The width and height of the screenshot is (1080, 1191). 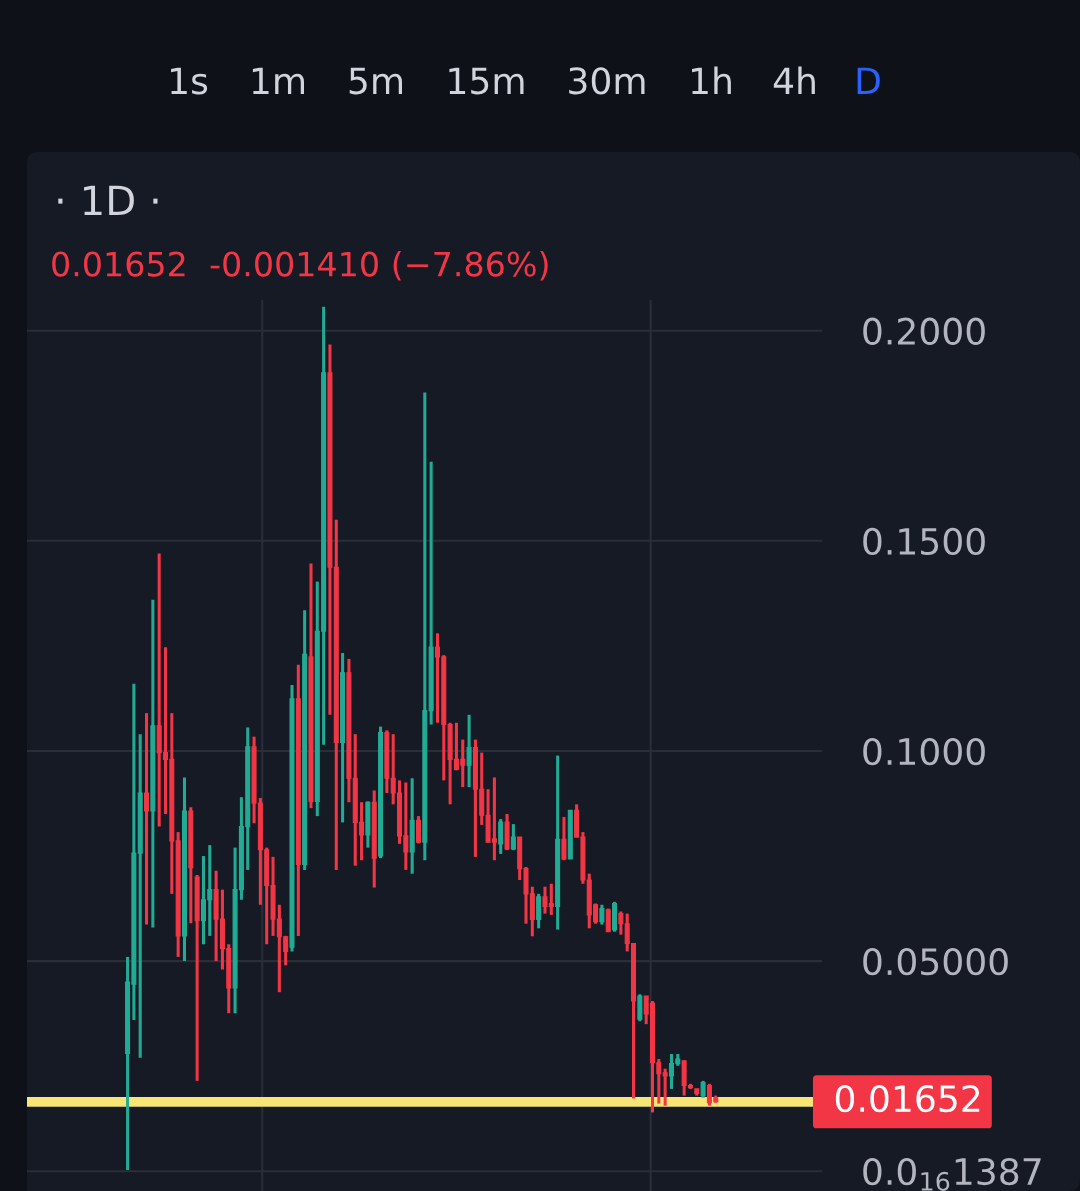 I want to click on text: D, so click(x=868, y=80).